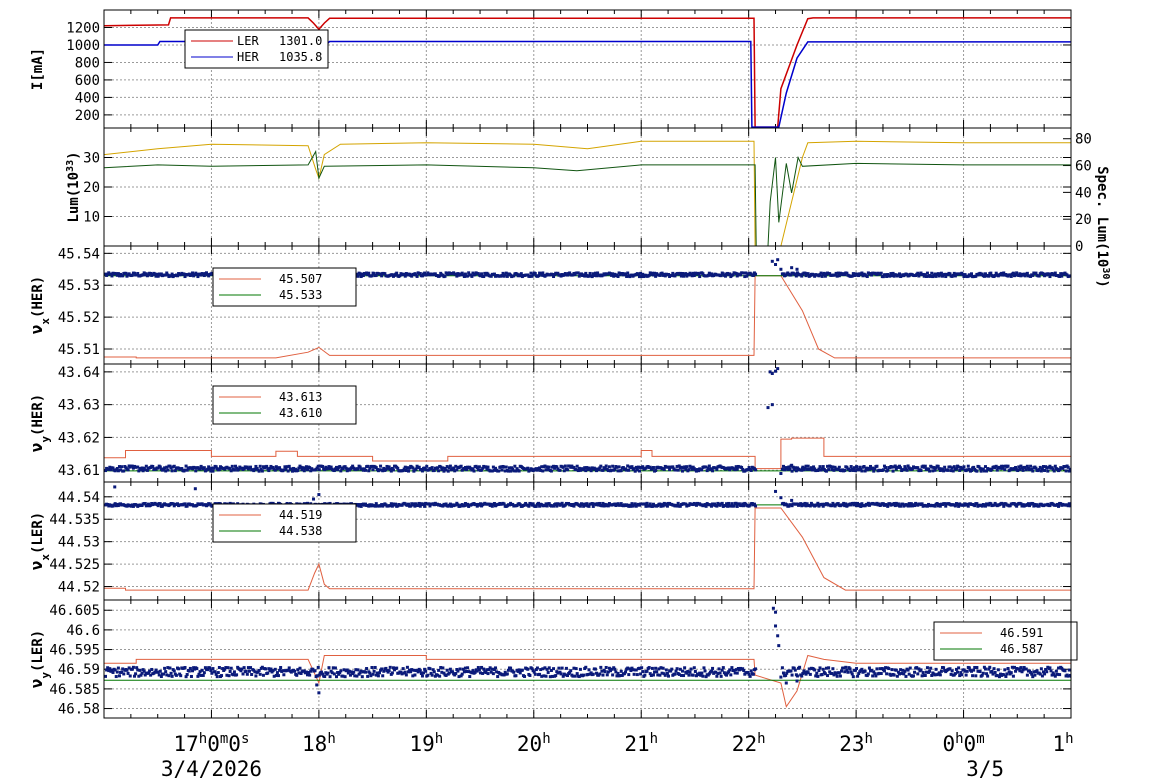 The image size is (1154, 782). I want to click on legend-value: 43.613, so click(300, 397).